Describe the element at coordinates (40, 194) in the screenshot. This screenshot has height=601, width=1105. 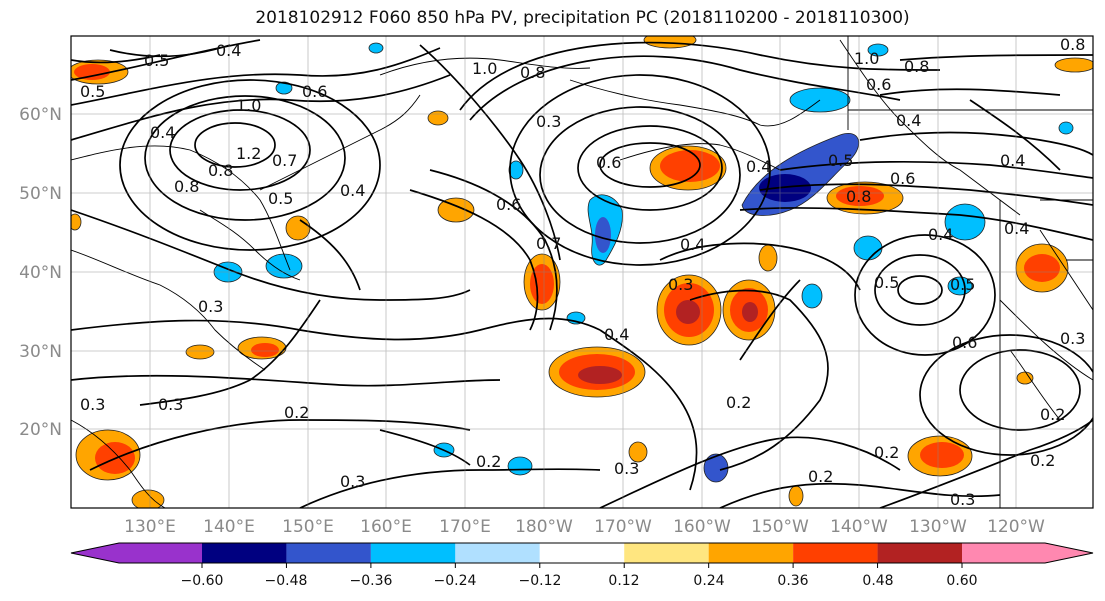
I see `lat-label: 50°N` at that location.